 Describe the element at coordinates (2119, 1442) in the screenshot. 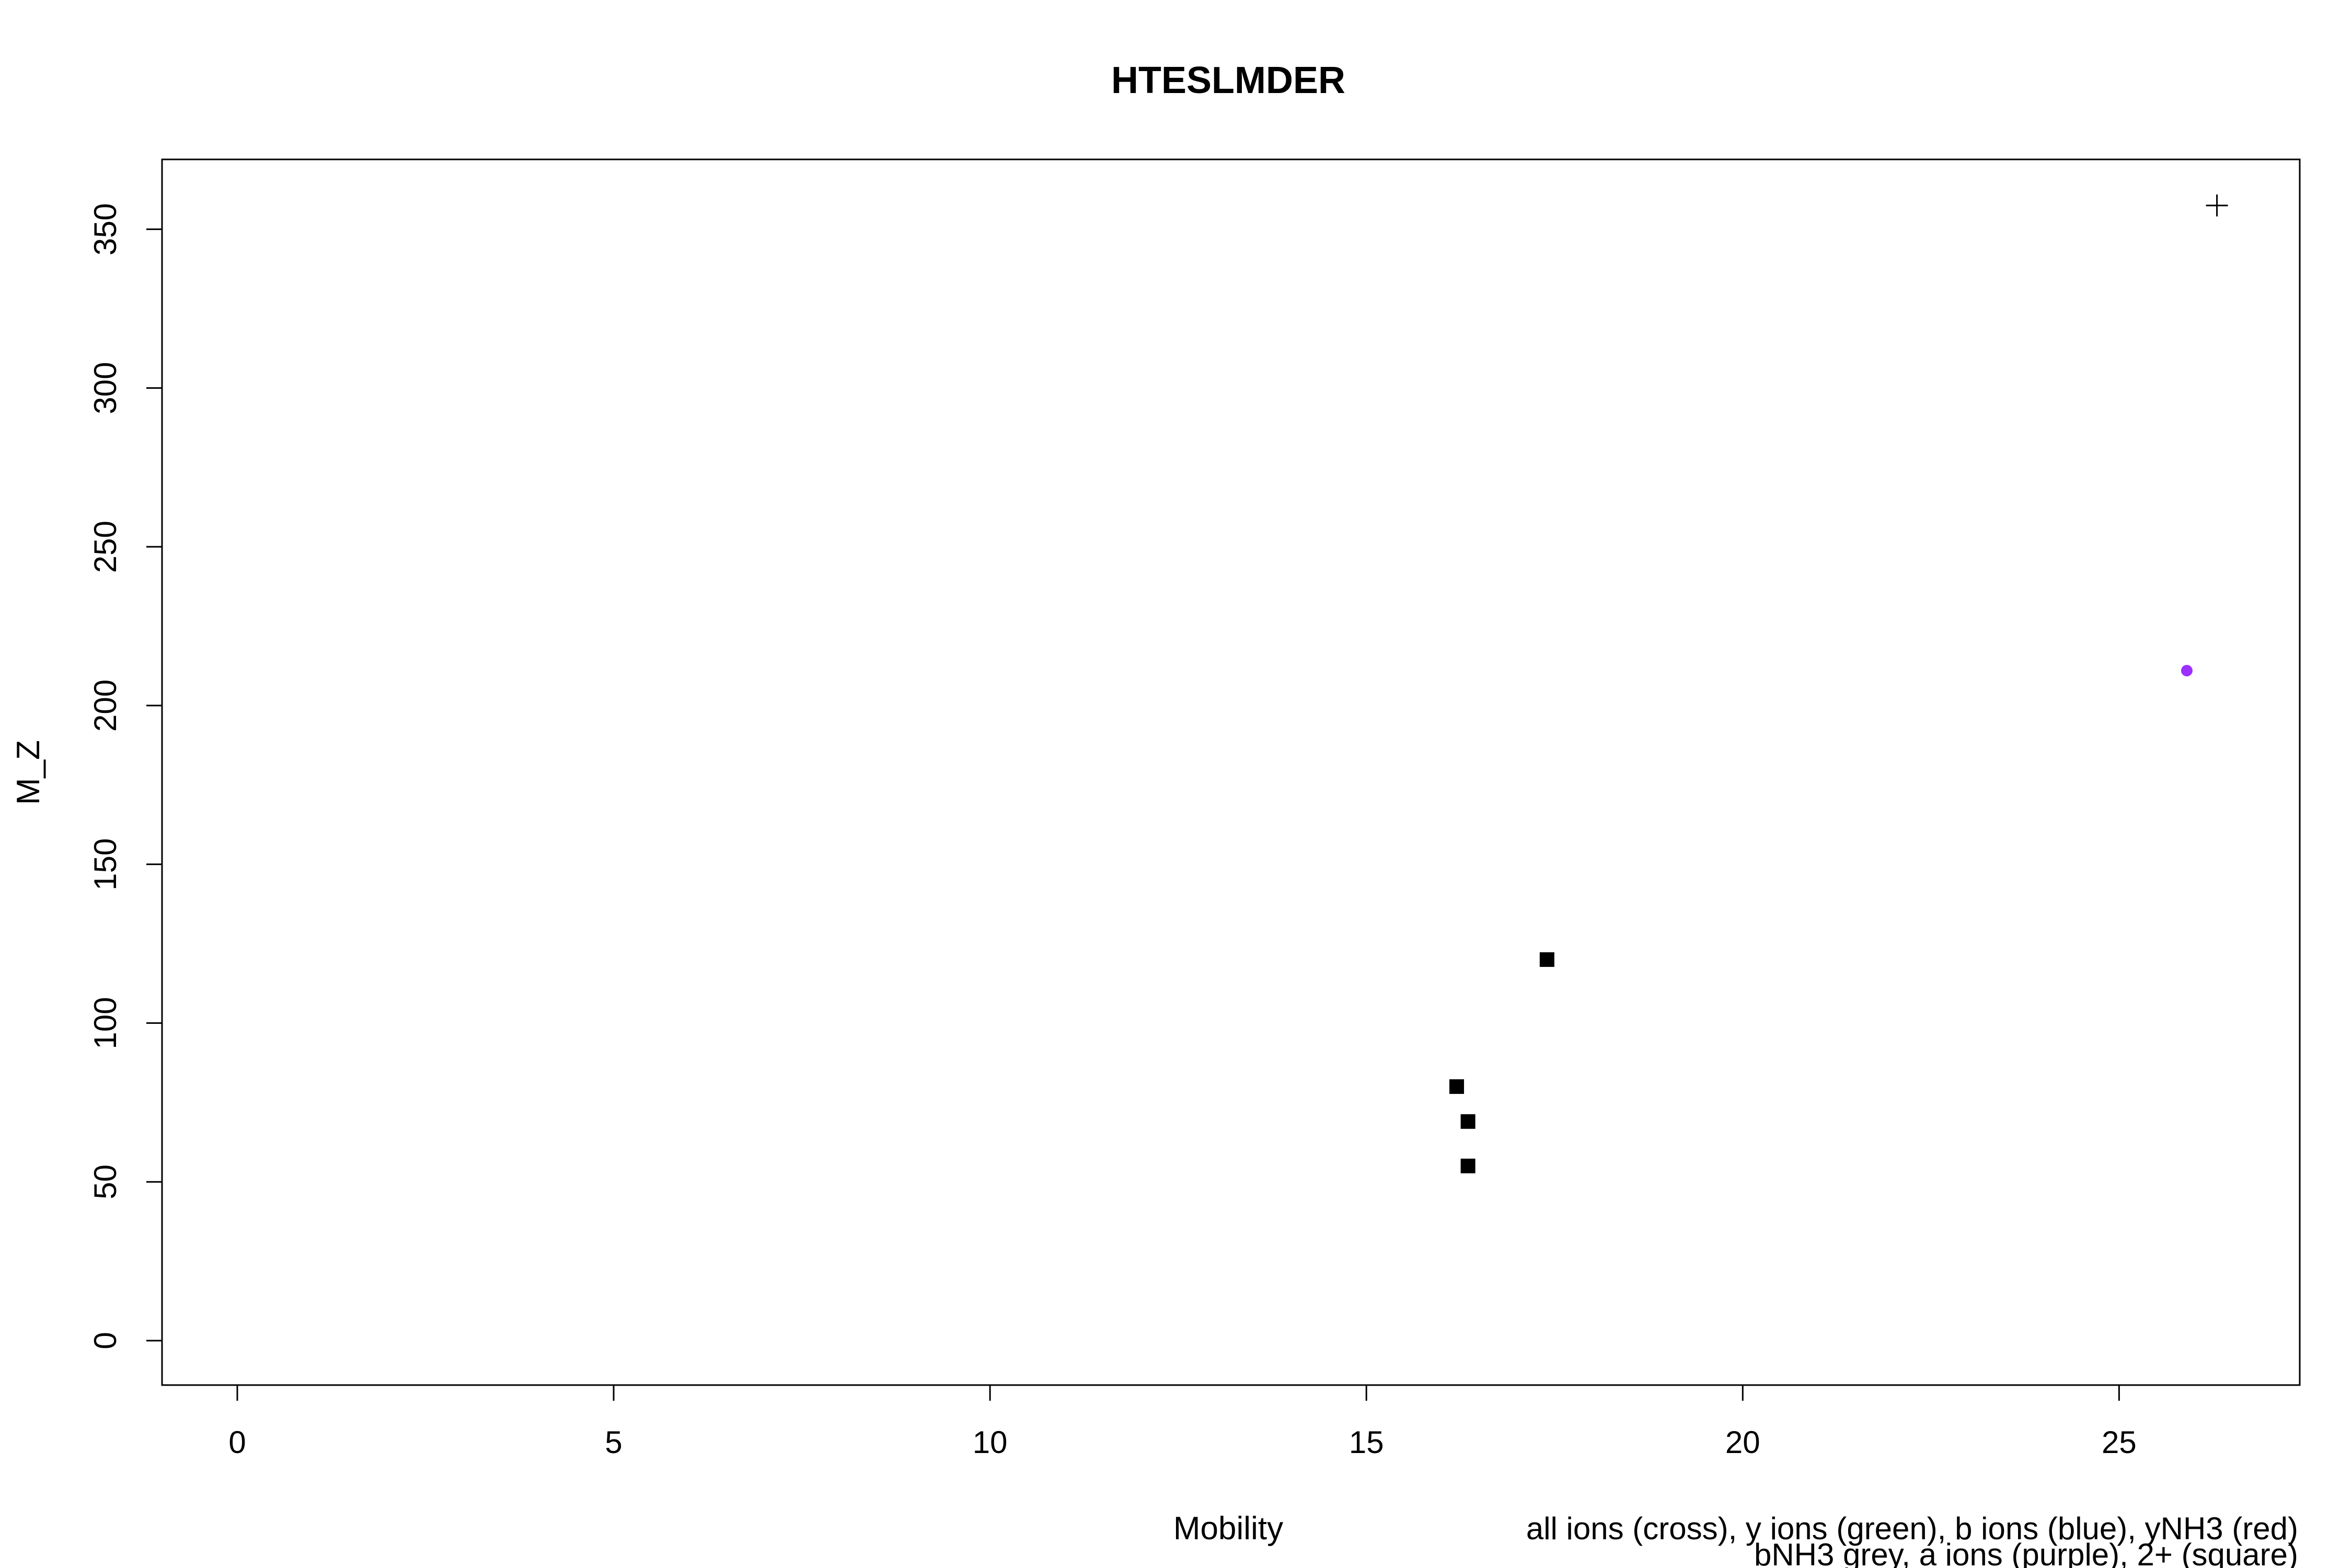

I see `x-tick-label: 25` at that location.